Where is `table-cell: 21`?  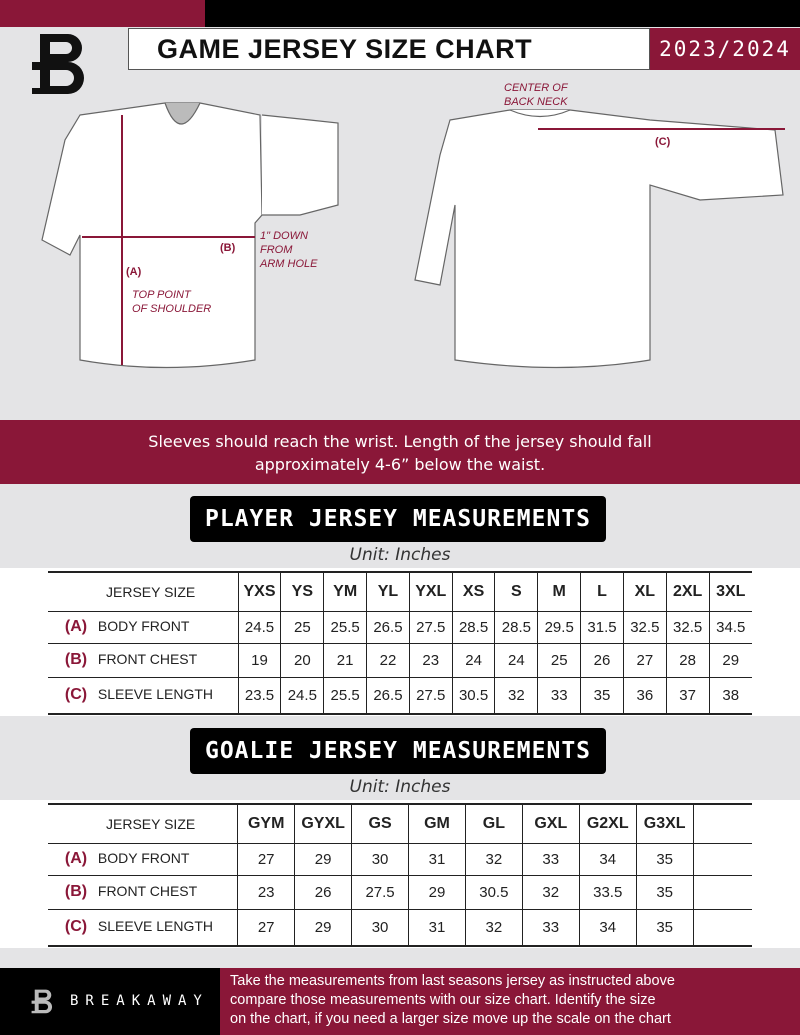 table-cell: 21 is located at coordinates (345, 660).